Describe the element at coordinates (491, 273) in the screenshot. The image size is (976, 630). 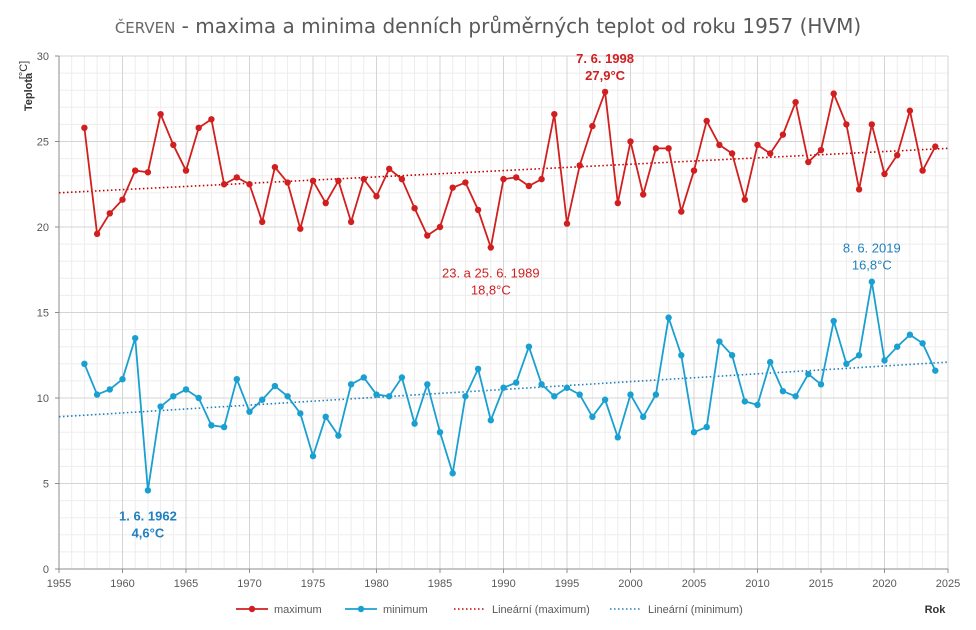
I see `annotation-max-1989: 23. a 25. 6. 1989` at that location.